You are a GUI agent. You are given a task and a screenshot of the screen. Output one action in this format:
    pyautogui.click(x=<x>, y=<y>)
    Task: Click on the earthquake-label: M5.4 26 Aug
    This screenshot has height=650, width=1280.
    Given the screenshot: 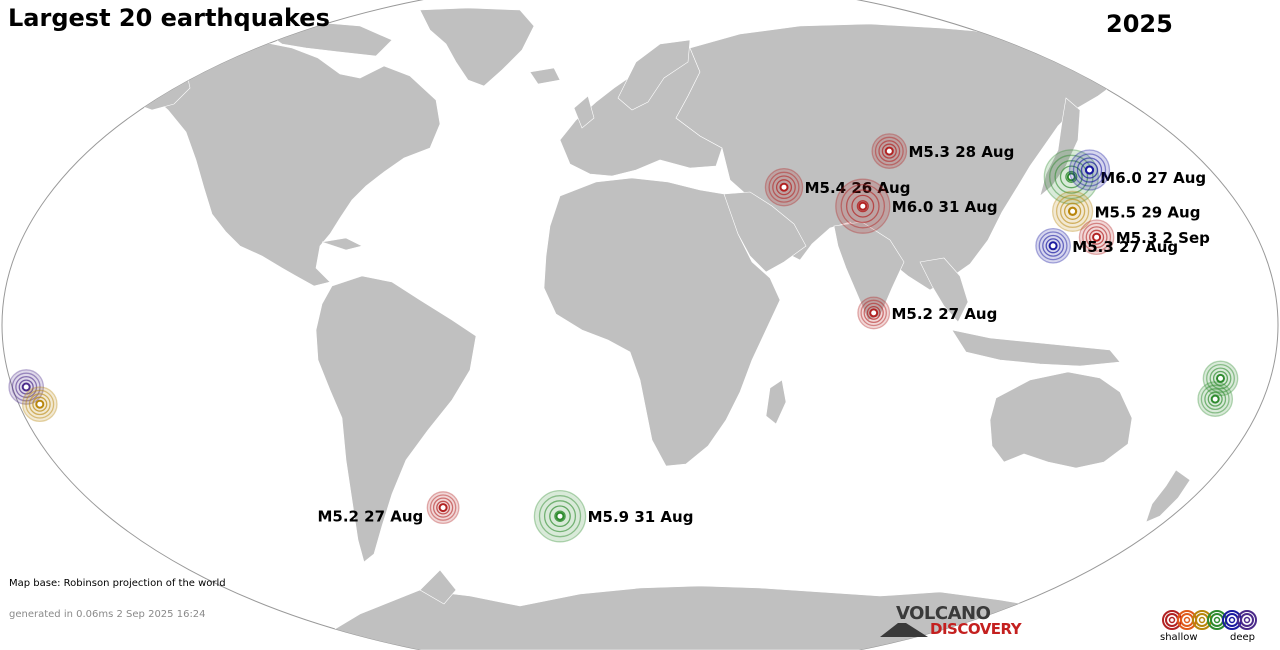 What is the action you would take?
    pyautogui.click(x=858, y=188)
    